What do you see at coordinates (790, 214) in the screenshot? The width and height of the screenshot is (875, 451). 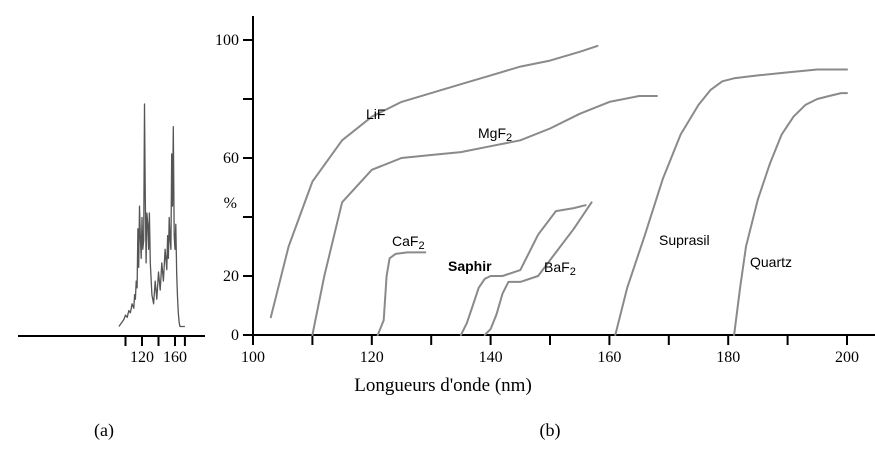 I see `curve-quartz` at bounding box center [790, 214].